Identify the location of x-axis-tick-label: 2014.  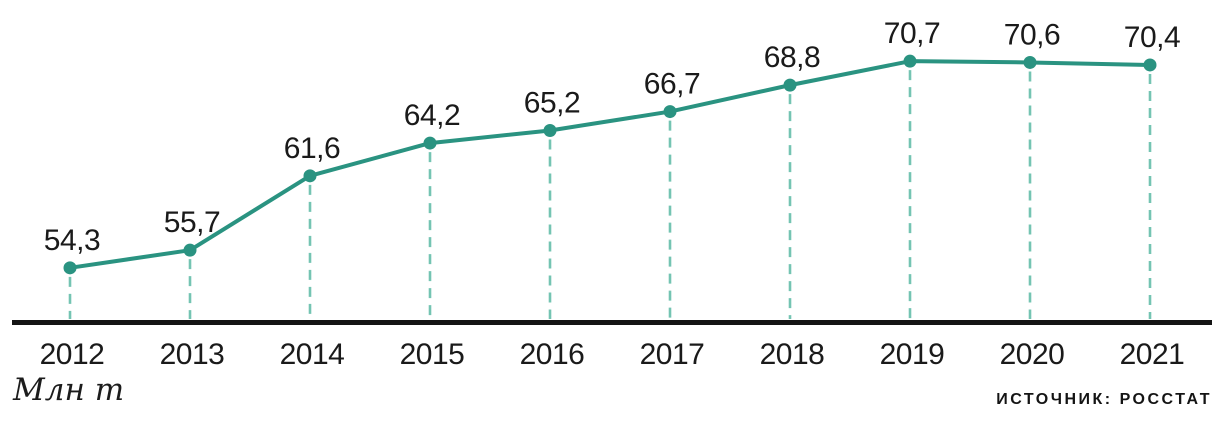
(312, 354).